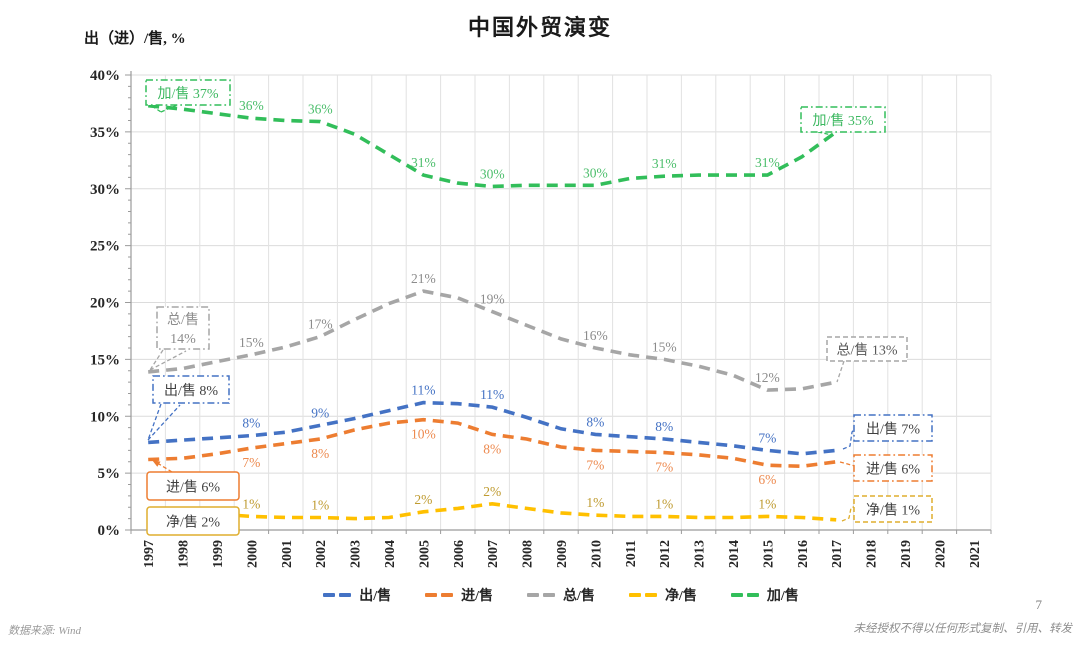 This screenshot has height=649, width=1080. Describe the element at coordinates (906, 554) in the screenshot. I see `x-tick-label: 2019` at that location.